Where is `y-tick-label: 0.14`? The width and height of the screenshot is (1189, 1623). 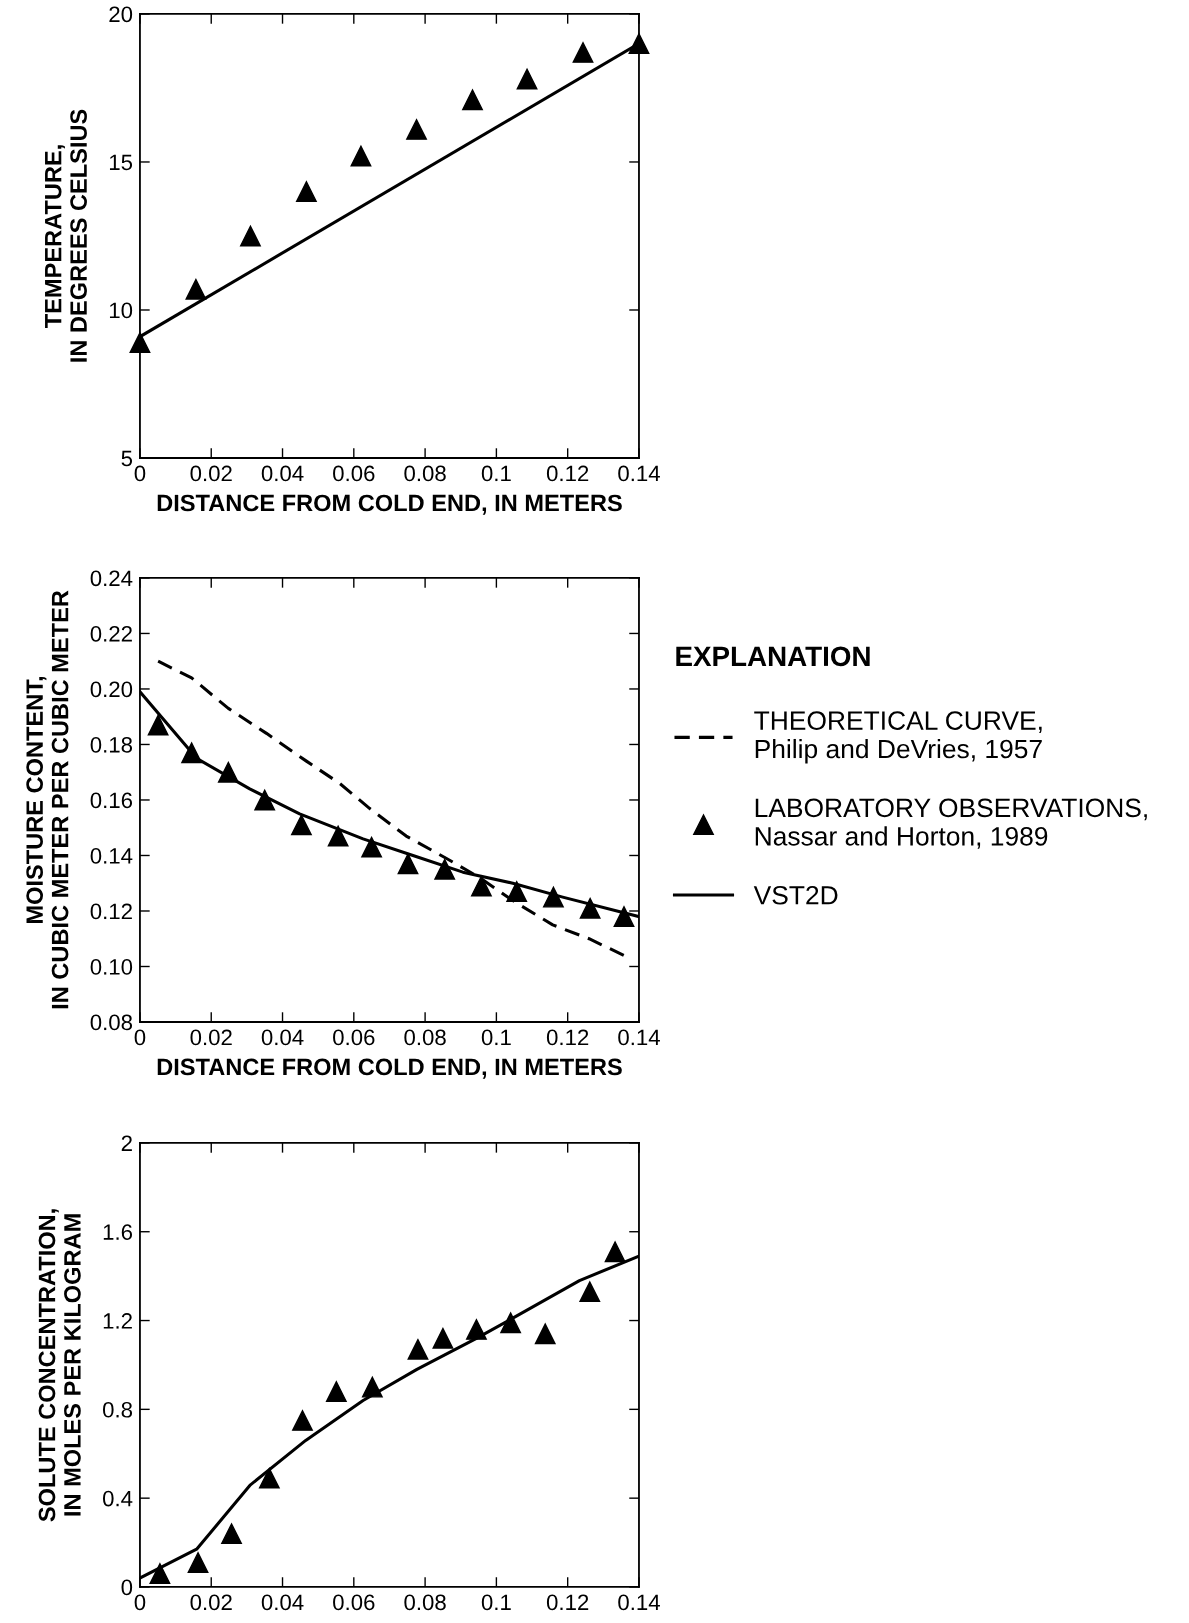
y-tick-label: 0.14 is located at coordinates (111, 856).